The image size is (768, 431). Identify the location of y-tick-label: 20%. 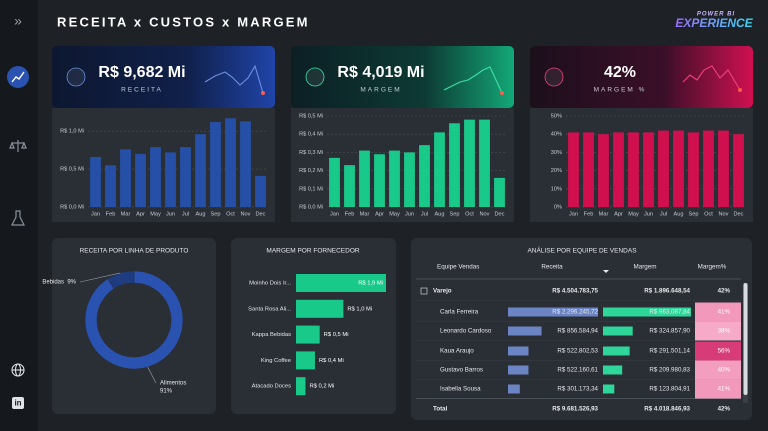
(556, 171).